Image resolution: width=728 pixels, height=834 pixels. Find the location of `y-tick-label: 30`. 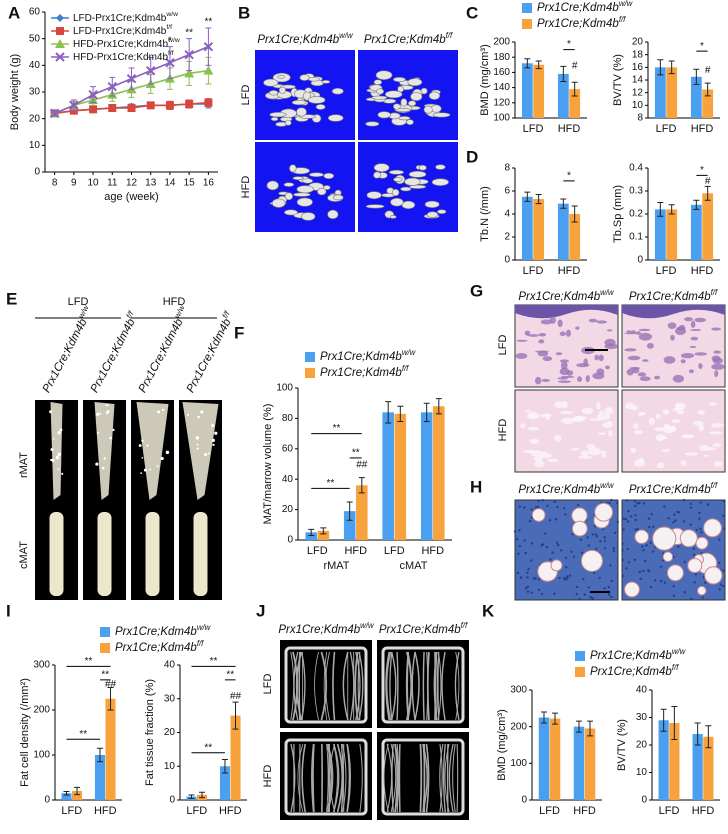

y-tick-label: 30 is located at coordinates (170, 698).